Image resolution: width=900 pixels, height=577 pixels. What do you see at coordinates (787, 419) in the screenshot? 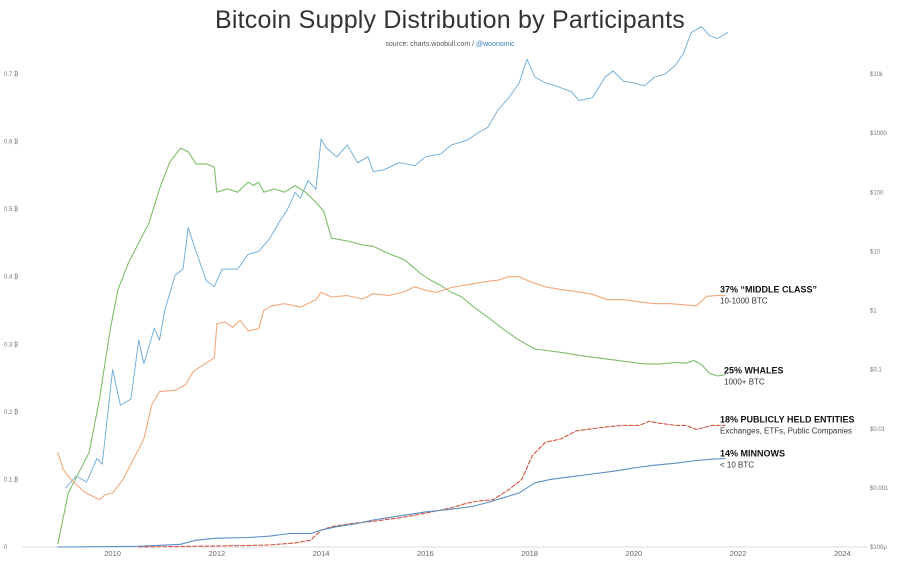
I see `annotation-title: 18% PUBLICLY HELD ENTITIES` at bounding box center [787, 419].